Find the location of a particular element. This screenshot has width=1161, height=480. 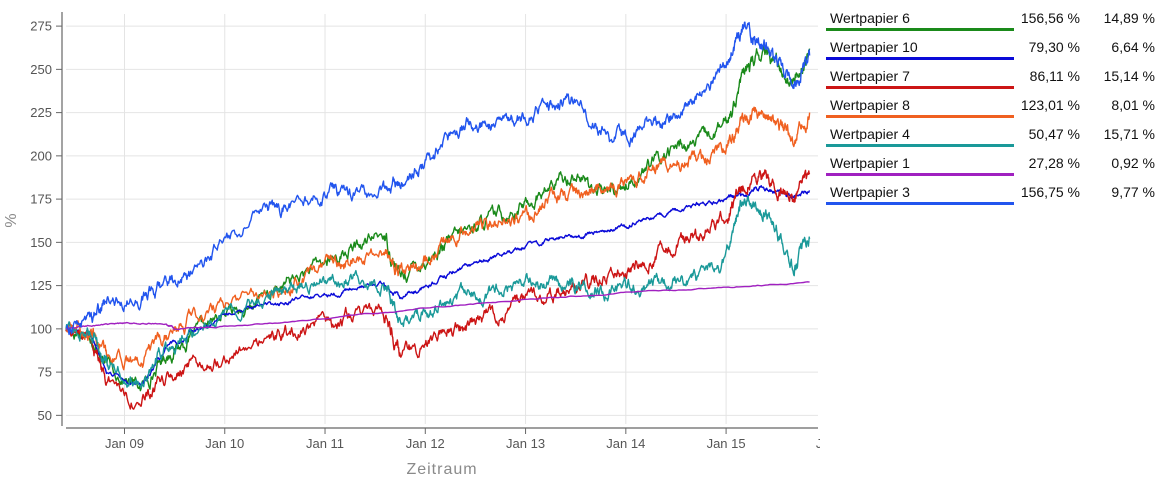

y-tick-label: 125 is located at coordinates (41, 285).